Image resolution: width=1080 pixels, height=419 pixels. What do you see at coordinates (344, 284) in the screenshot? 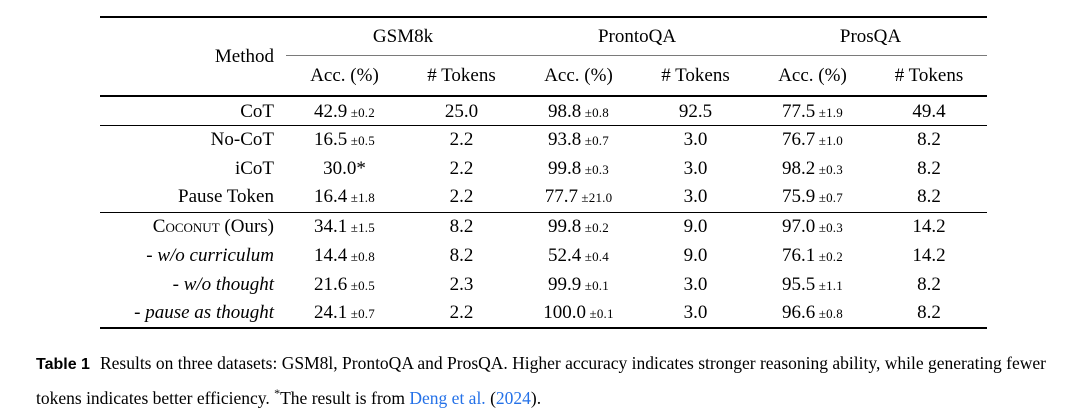
I see `acc-cell: 21.6 ±0.5` at bounding box center [344, 284].